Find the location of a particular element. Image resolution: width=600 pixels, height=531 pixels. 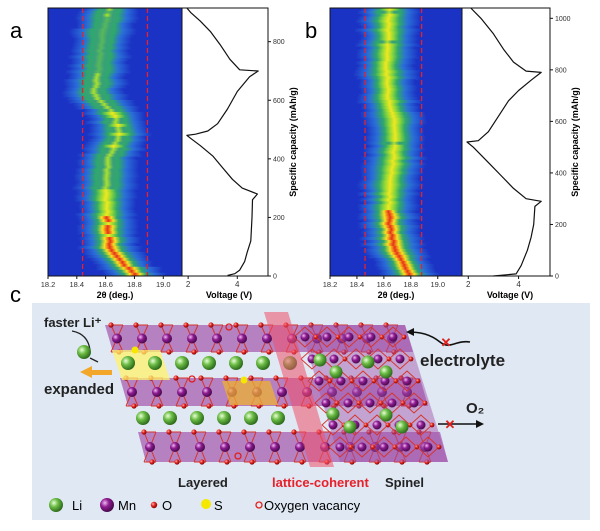

x-tick-label: 18.4 is located at coordinates (357, 284).